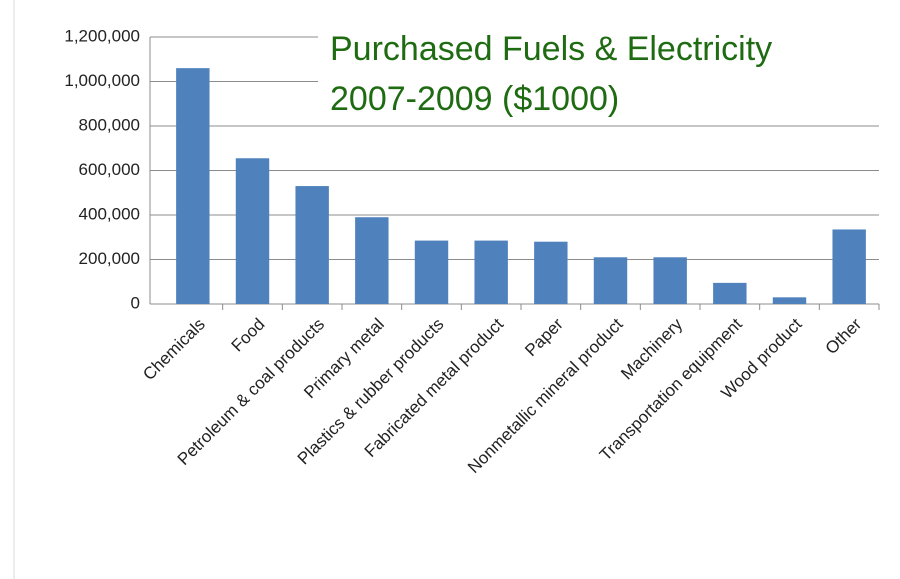 This screenshot has height=579, width=900. What do you see at coordinates (109, 213) in the screenshot?
I see `y-tick-label: 400,000` at bounding box center [109, 213].